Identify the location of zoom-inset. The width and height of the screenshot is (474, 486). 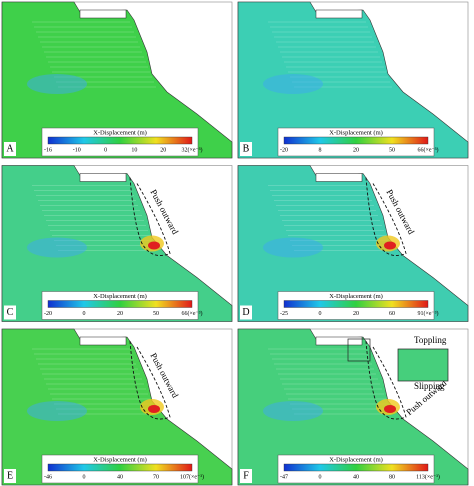
(423, 365).